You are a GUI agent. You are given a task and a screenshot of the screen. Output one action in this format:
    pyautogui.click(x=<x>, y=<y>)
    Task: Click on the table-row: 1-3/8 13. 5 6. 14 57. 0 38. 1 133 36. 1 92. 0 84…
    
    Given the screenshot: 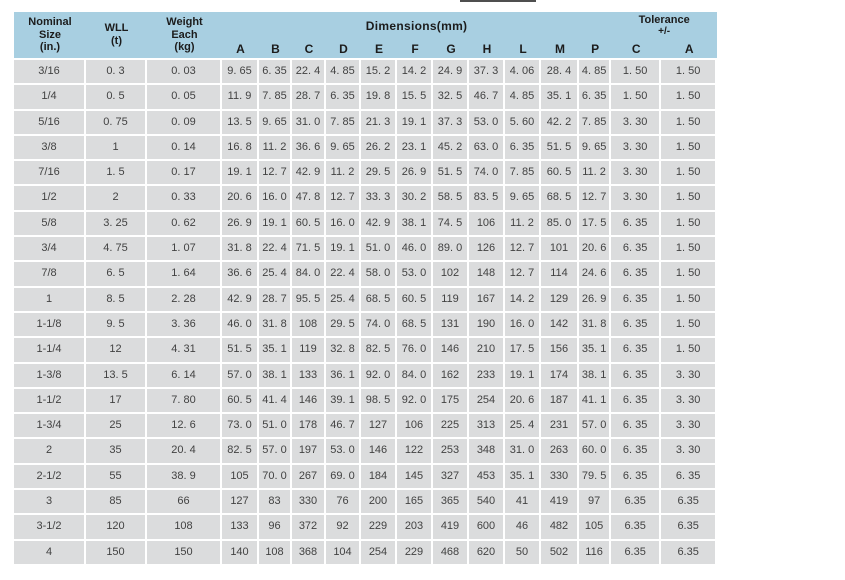 What is the action you would take?
    pyautogui.click(x=366, y=376)
    